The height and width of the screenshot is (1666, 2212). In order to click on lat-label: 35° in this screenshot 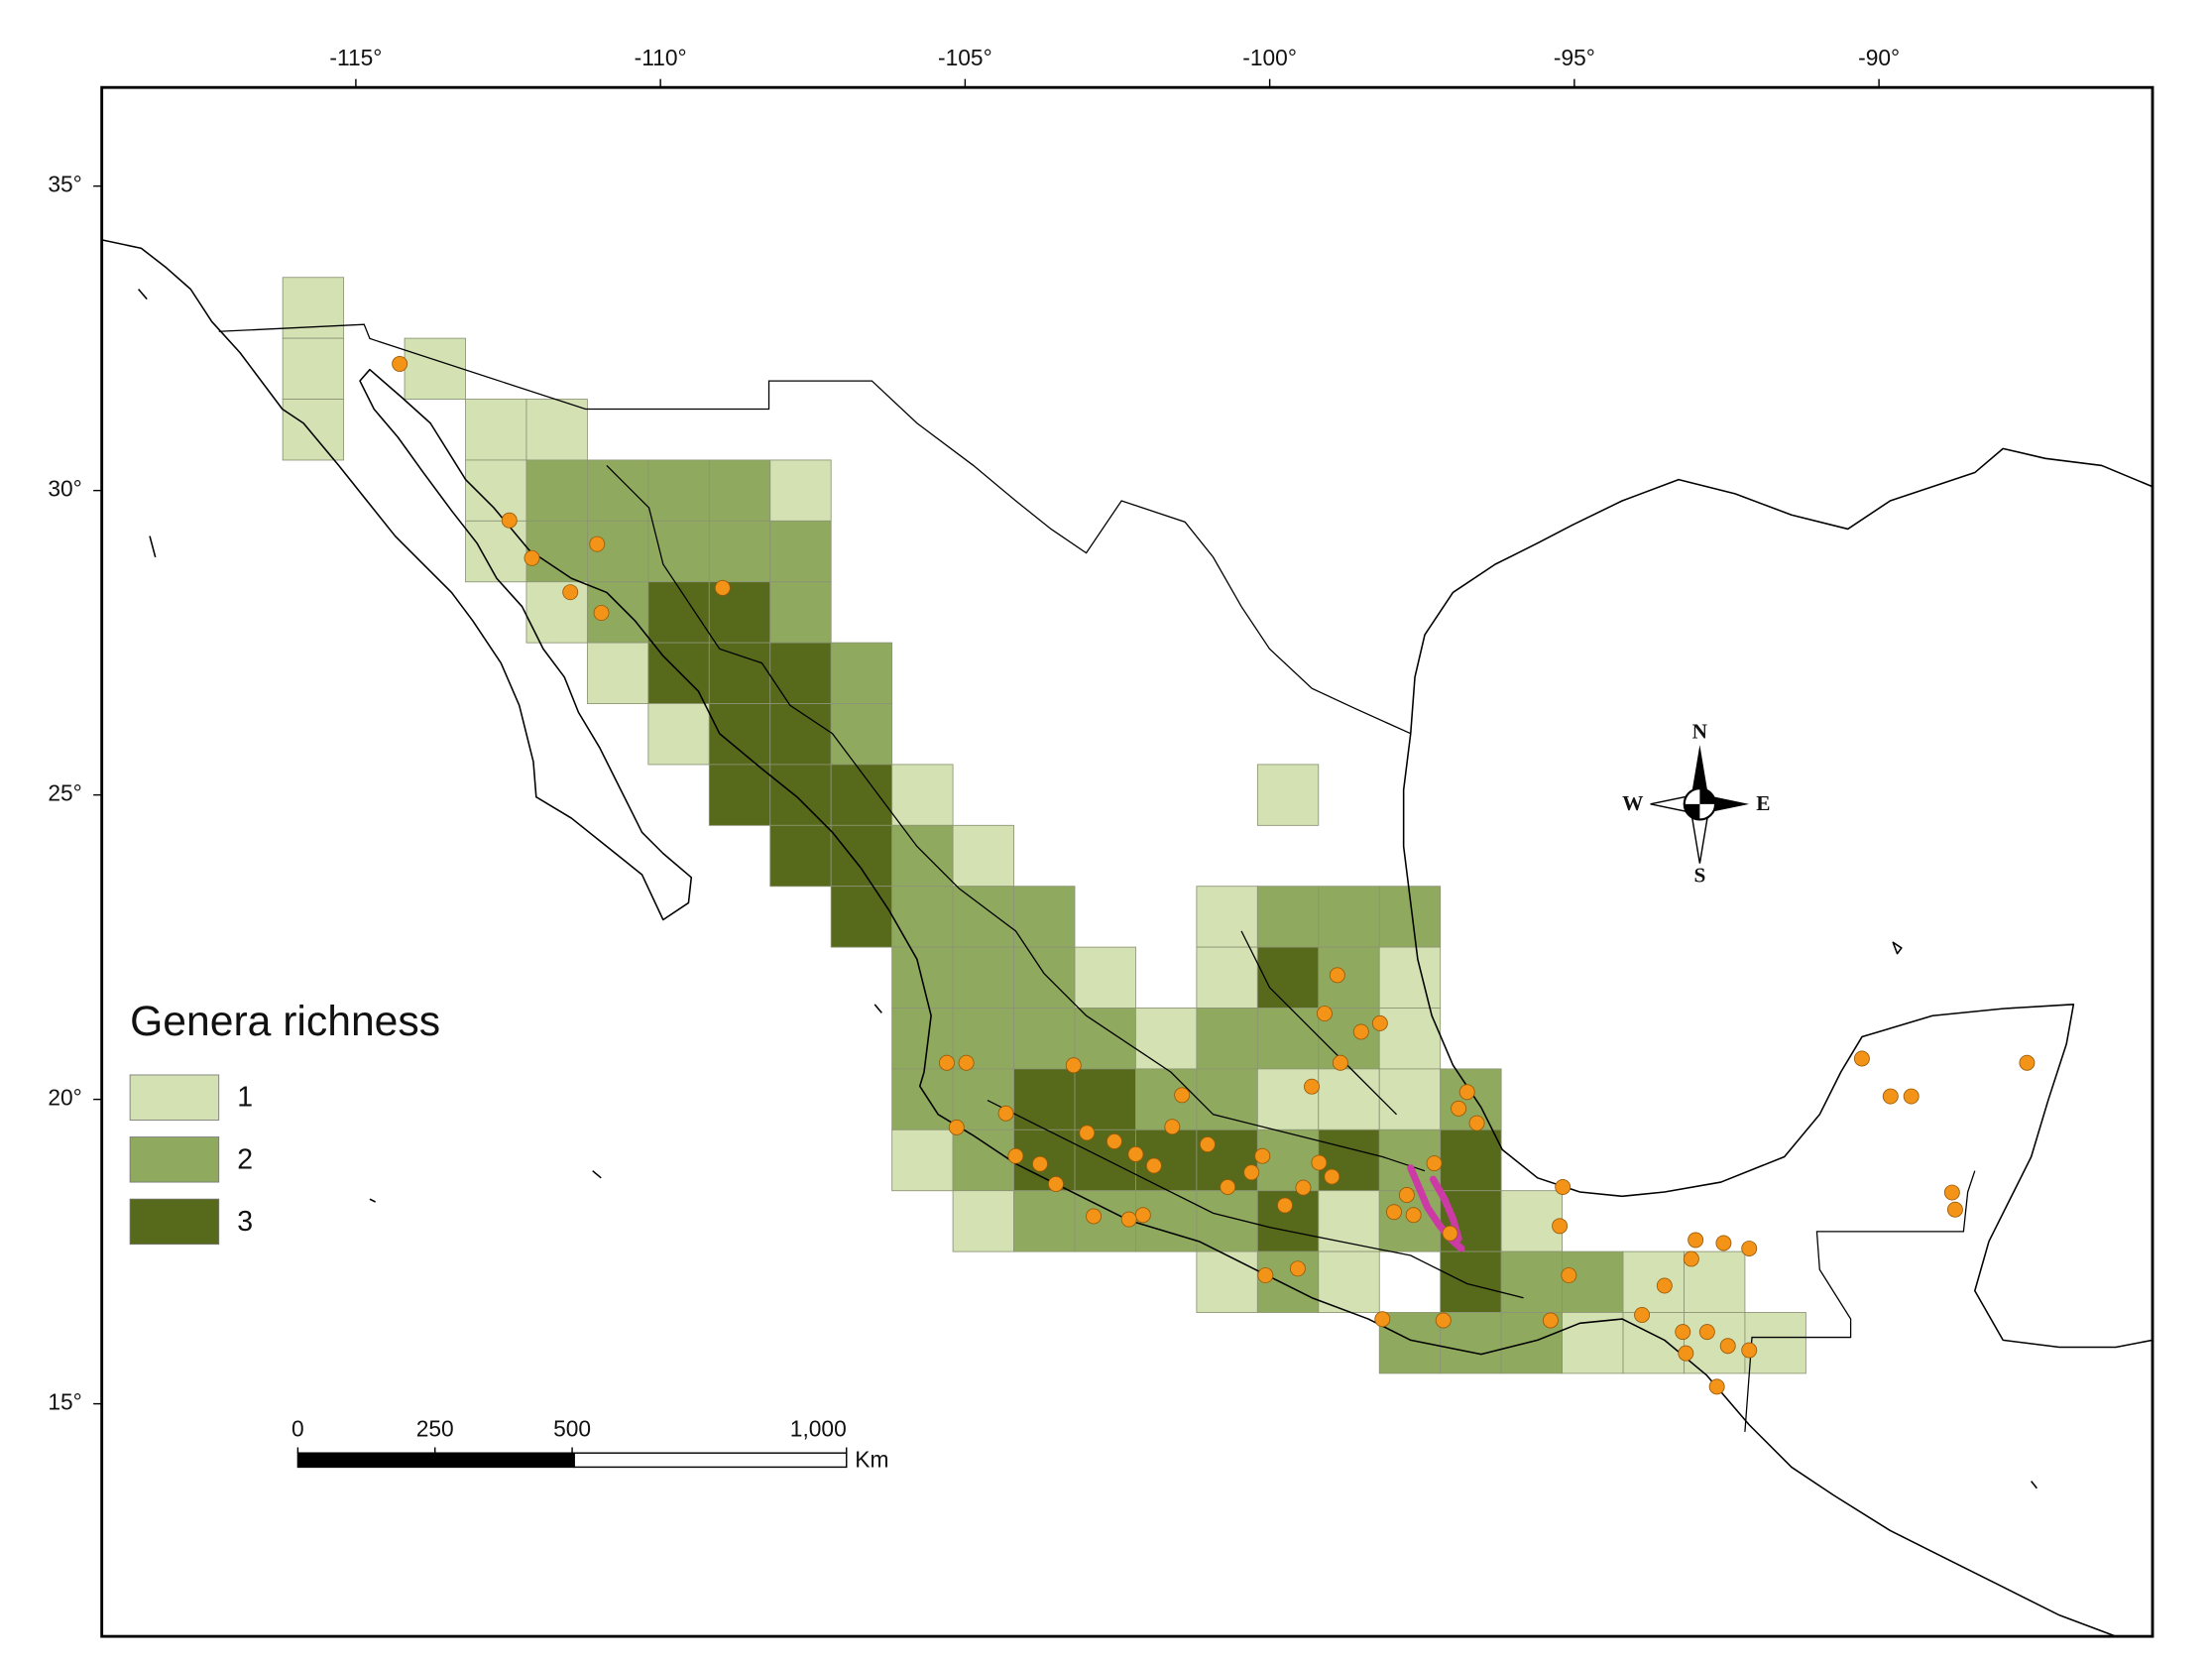, I will do `click(64, 184)`.